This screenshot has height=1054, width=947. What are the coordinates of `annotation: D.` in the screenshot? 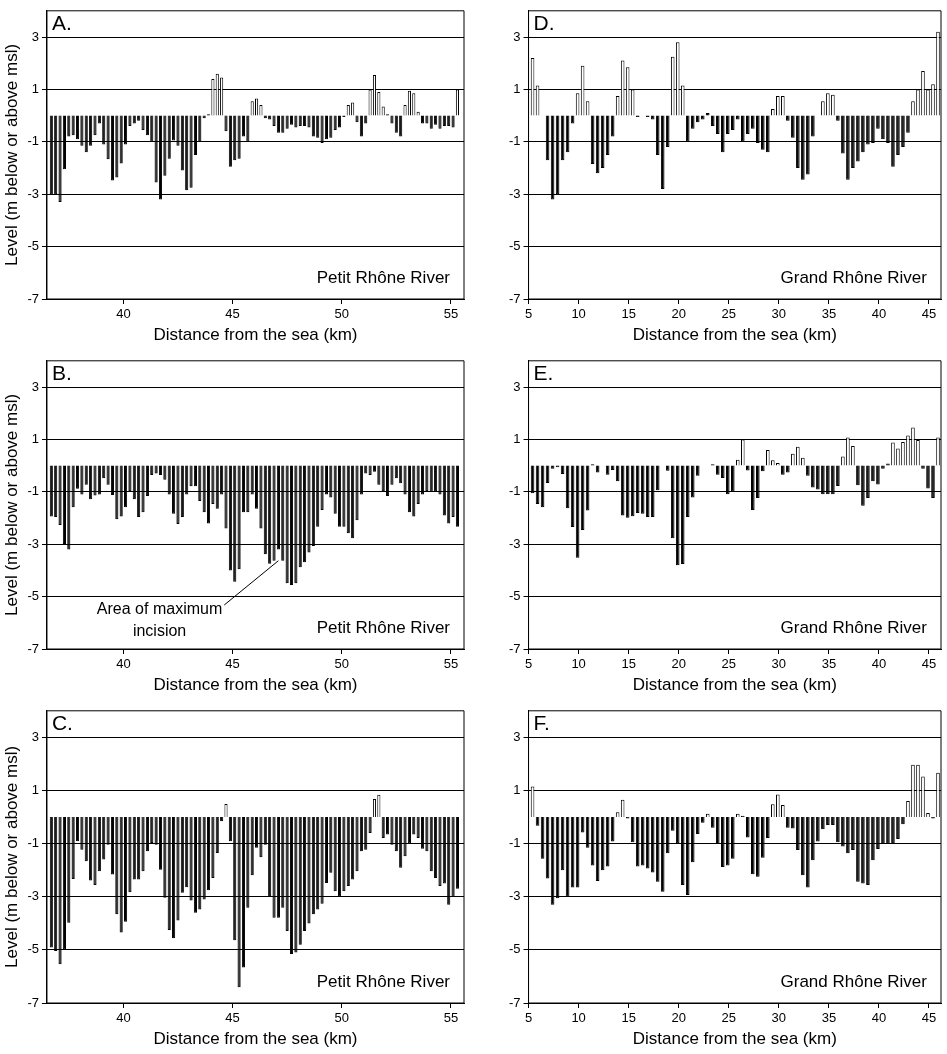 It's located at (544, 23).